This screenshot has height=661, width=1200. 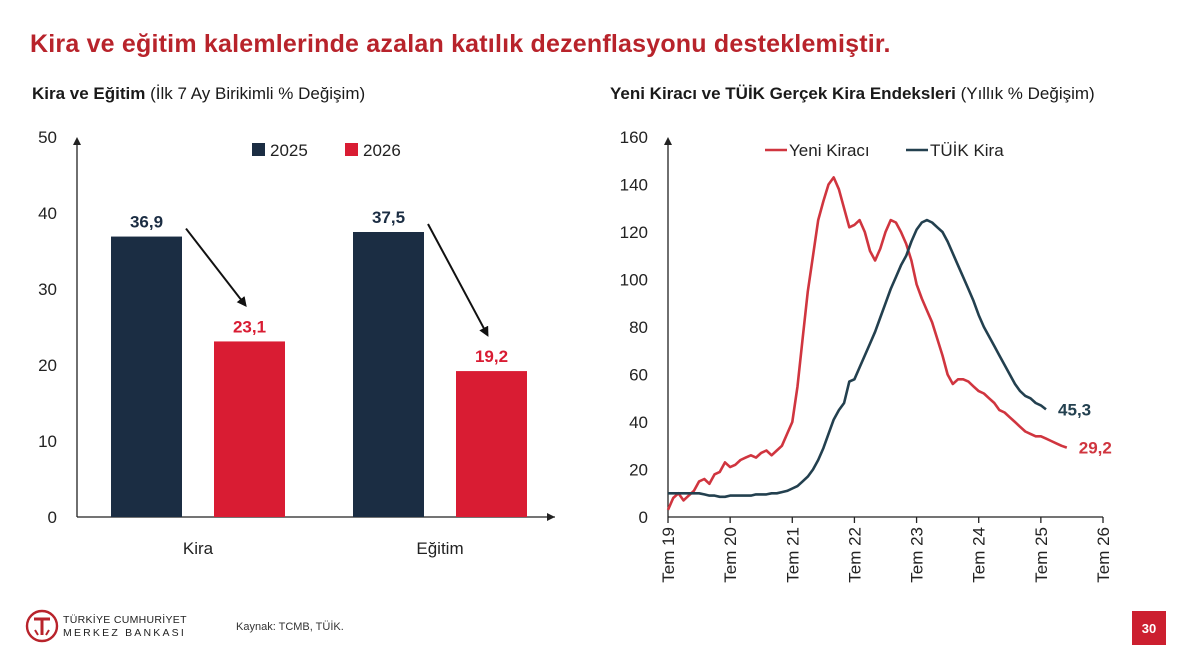 I want to click on data-label: 37,5, so click(x=388, y=217).